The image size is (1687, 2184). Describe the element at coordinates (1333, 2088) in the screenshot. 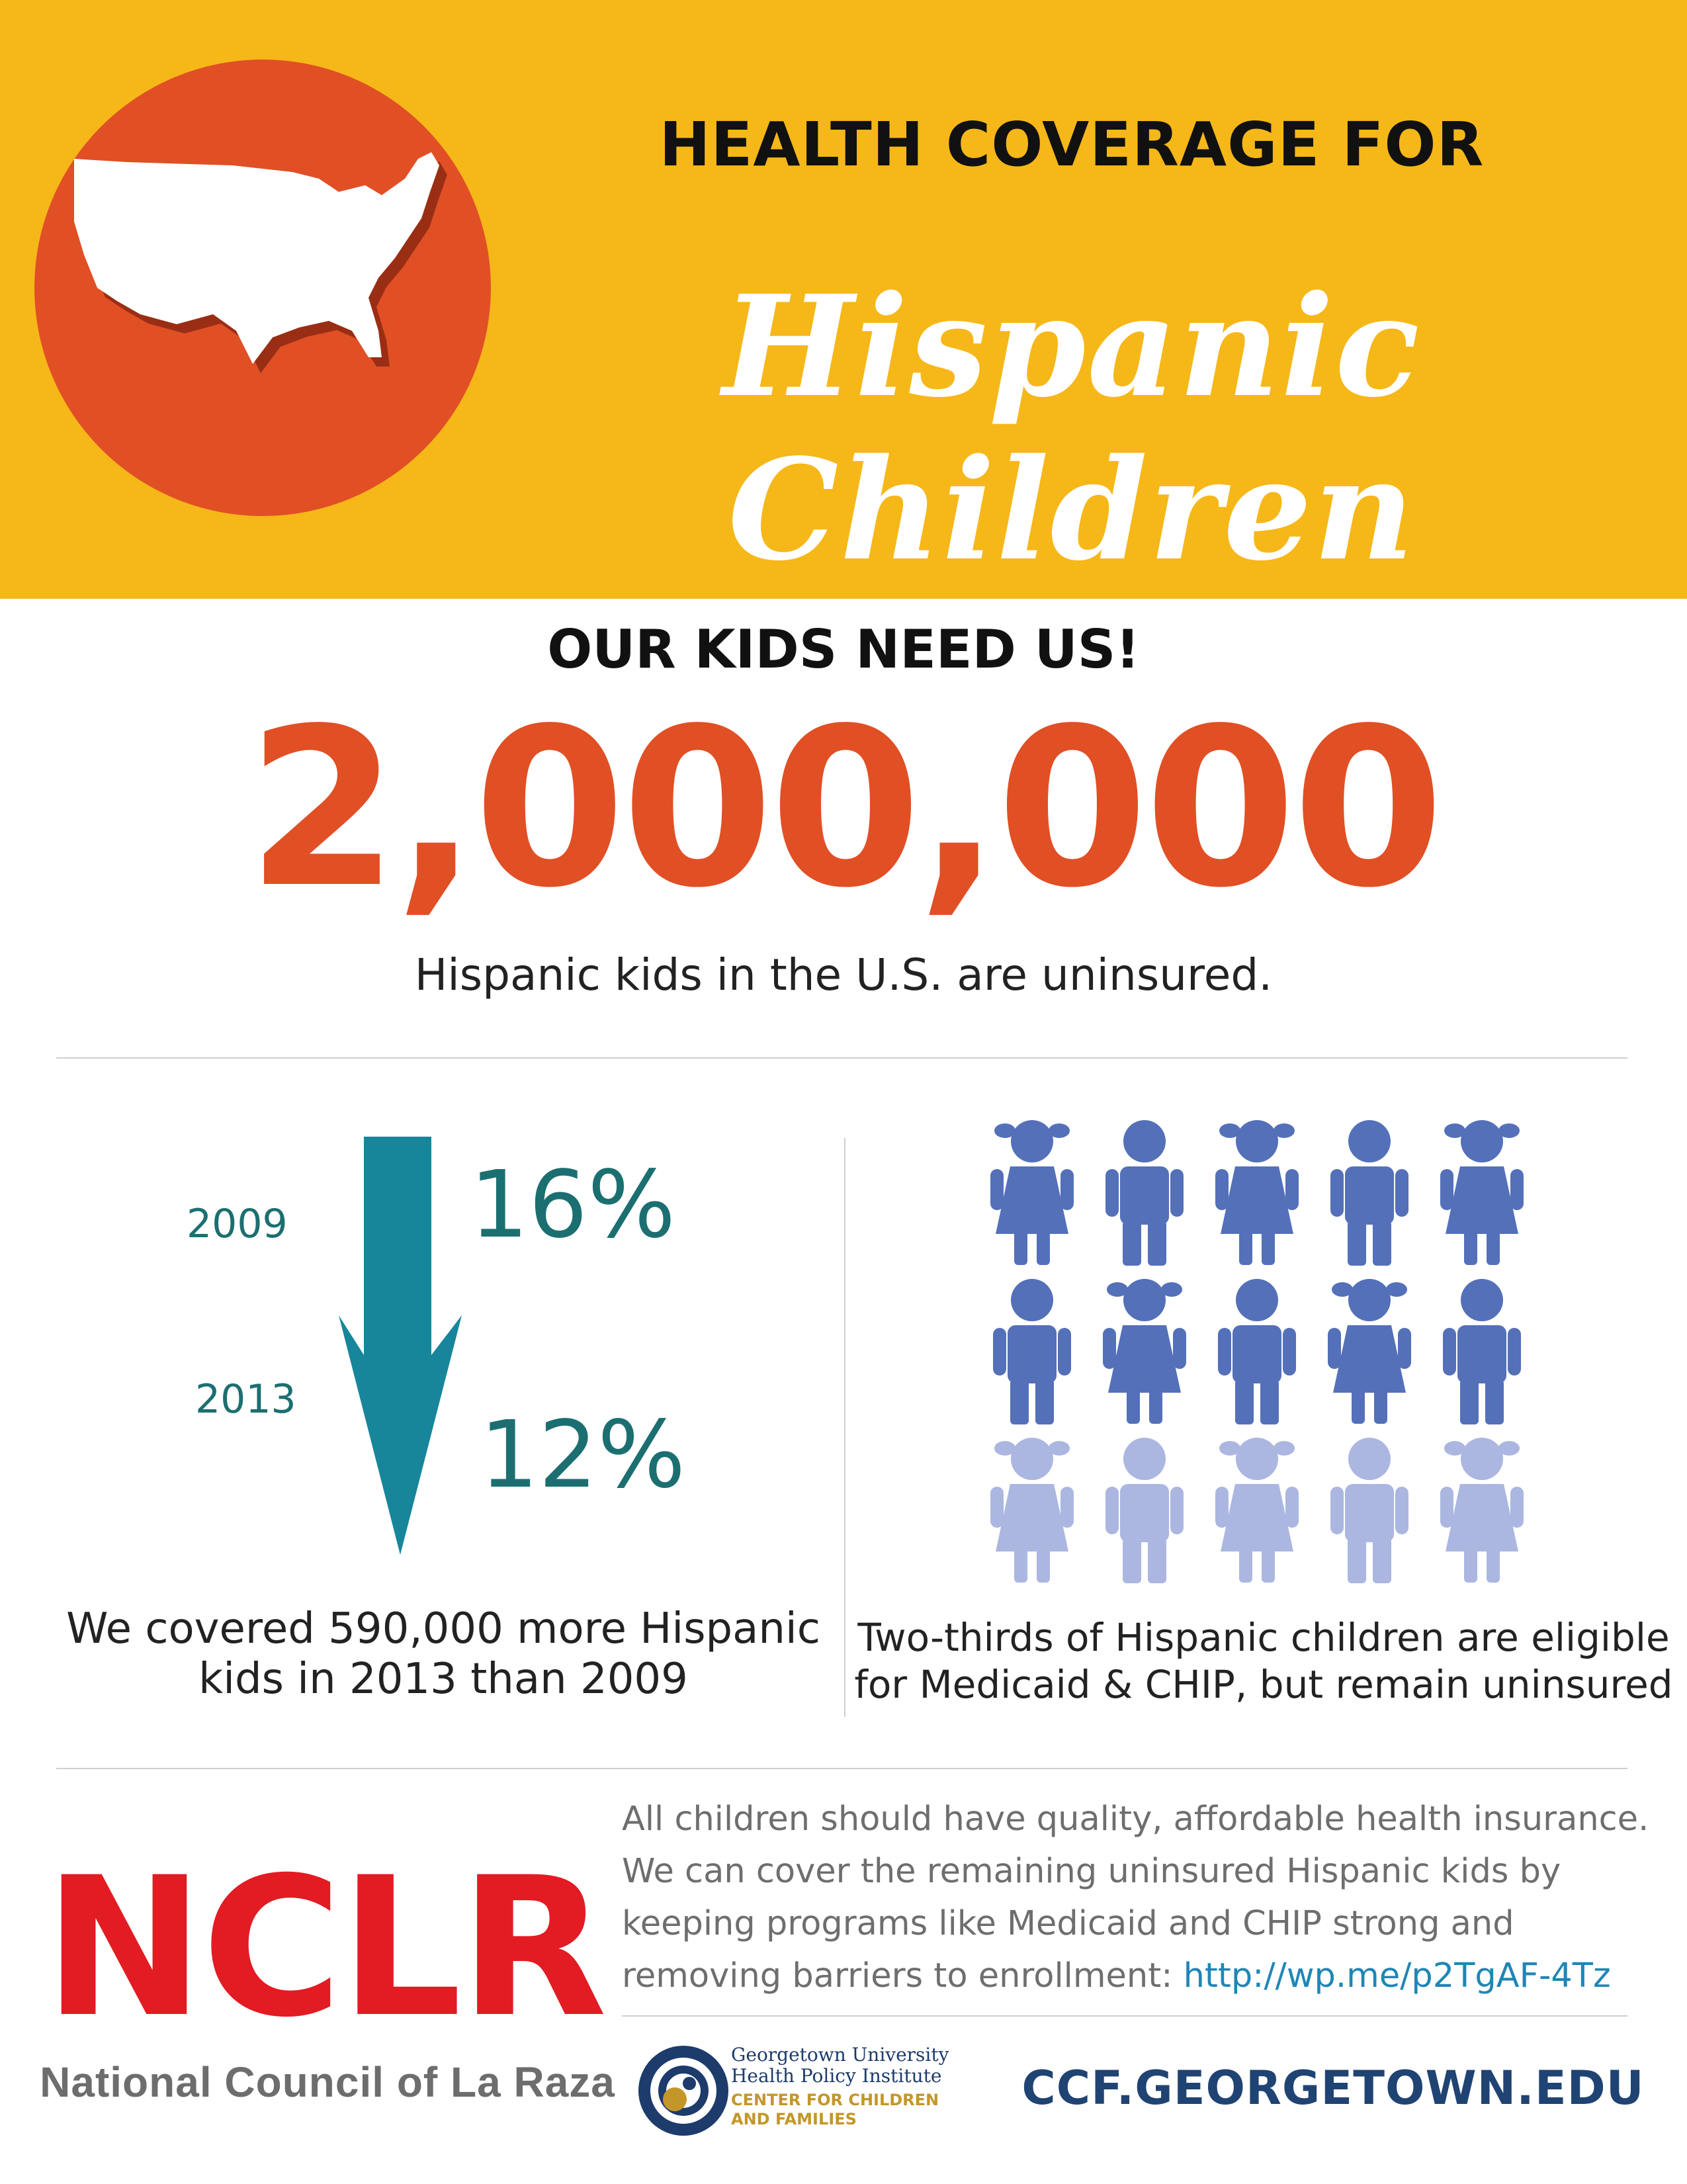

I see `ccf-website-link: CCF.GEORGETOWN.EDU` at that location.